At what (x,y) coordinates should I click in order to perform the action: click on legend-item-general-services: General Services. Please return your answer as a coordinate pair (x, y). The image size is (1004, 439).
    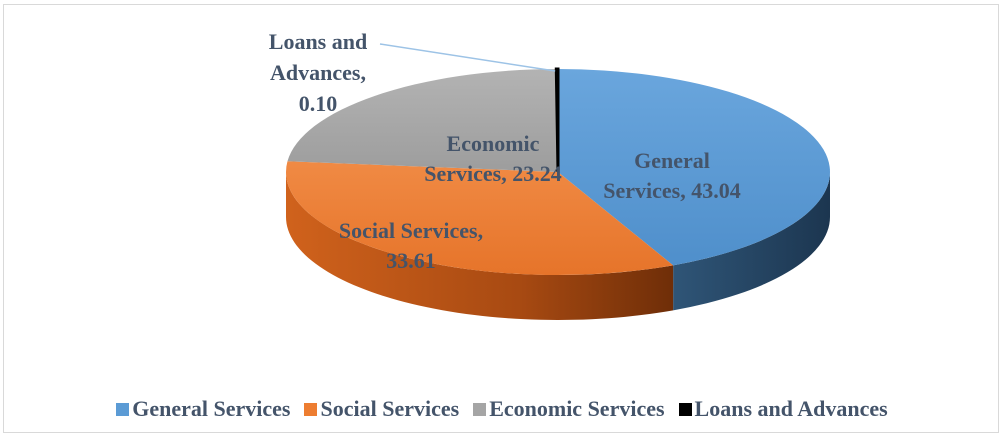
    Looking at the image, I should click on (203, 409).